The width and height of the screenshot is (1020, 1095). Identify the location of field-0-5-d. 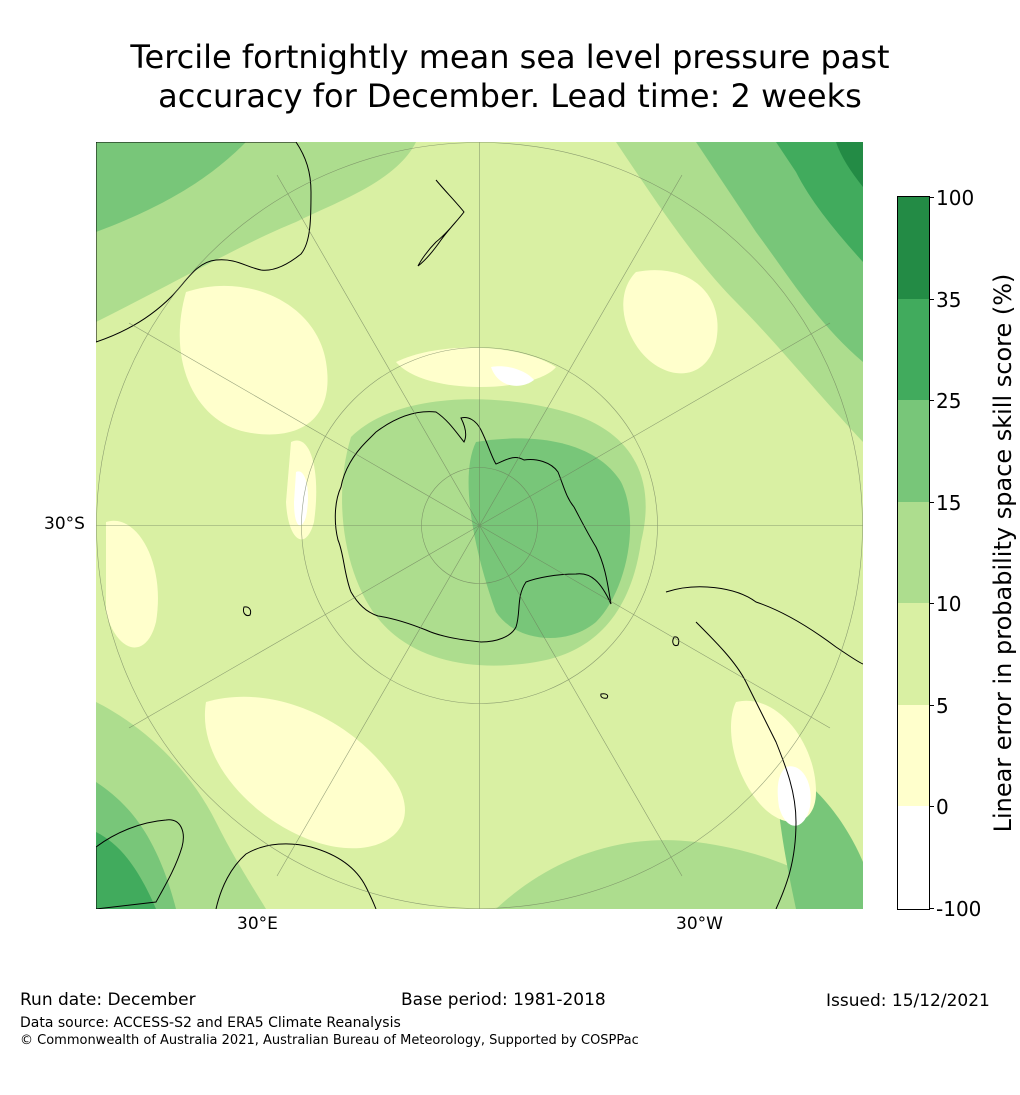
(132, 584).